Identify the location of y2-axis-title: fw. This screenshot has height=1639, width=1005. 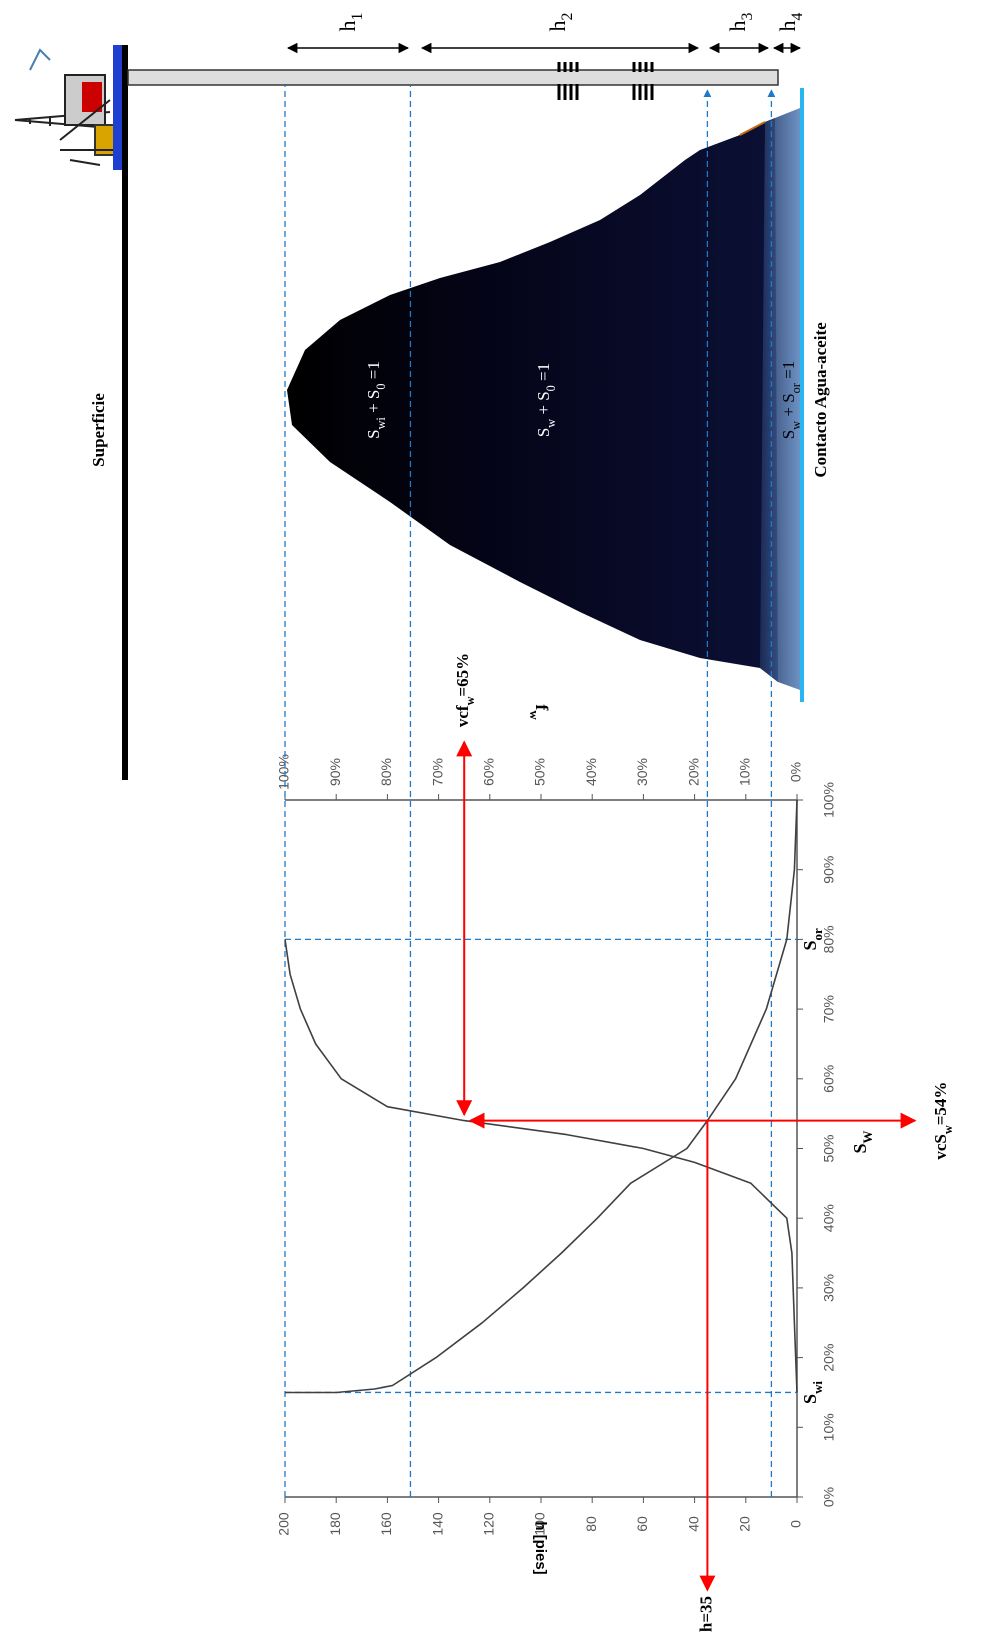
(539, 712).